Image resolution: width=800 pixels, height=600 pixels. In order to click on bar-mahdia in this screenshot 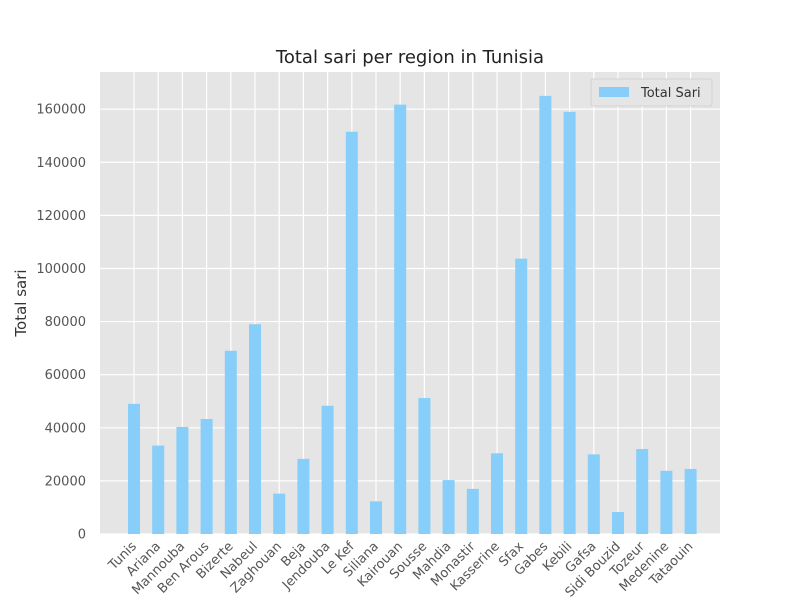, I will do `click(448, 507)`.